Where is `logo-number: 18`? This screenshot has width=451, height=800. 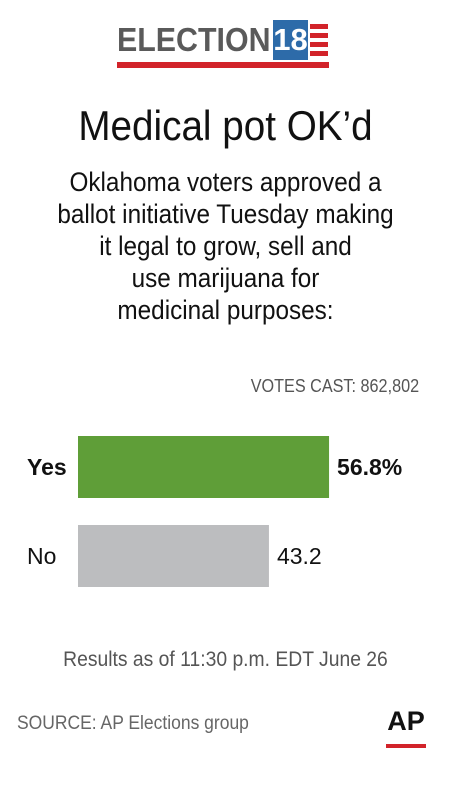 logo-number: 18 is located at coordinates (290, 39).